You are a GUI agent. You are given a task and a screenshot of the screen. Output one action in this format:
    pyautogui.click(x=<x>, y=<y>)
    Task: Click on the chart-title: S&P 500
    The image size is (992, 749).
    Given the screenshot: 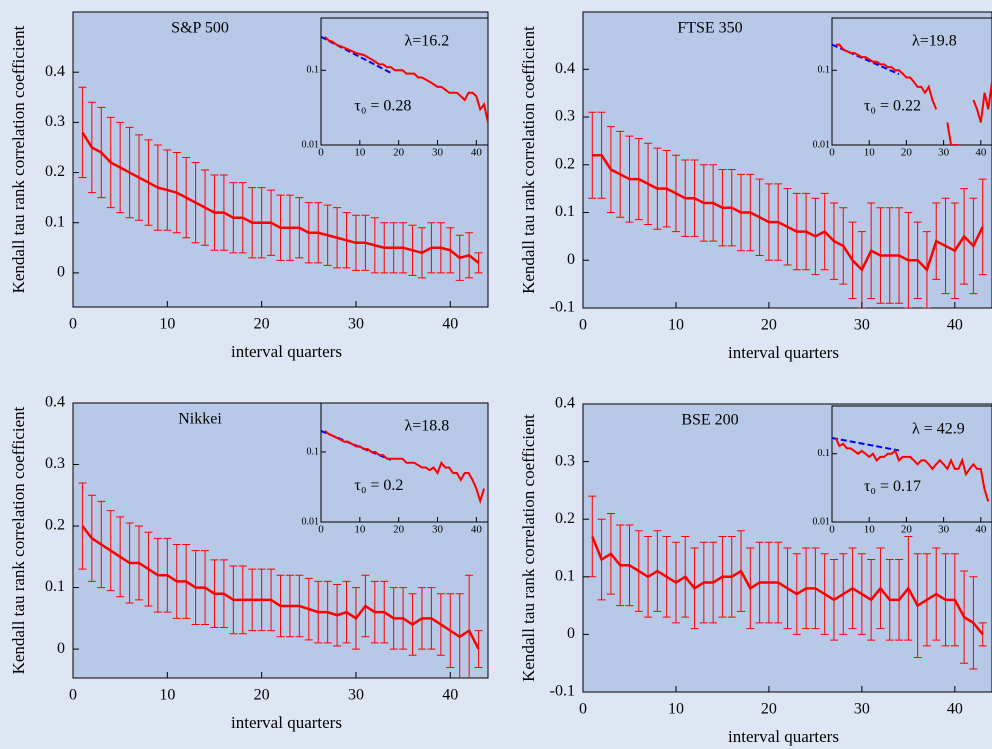 What is the action you would take?
    pyautogui.click(x=200, y=28)
    